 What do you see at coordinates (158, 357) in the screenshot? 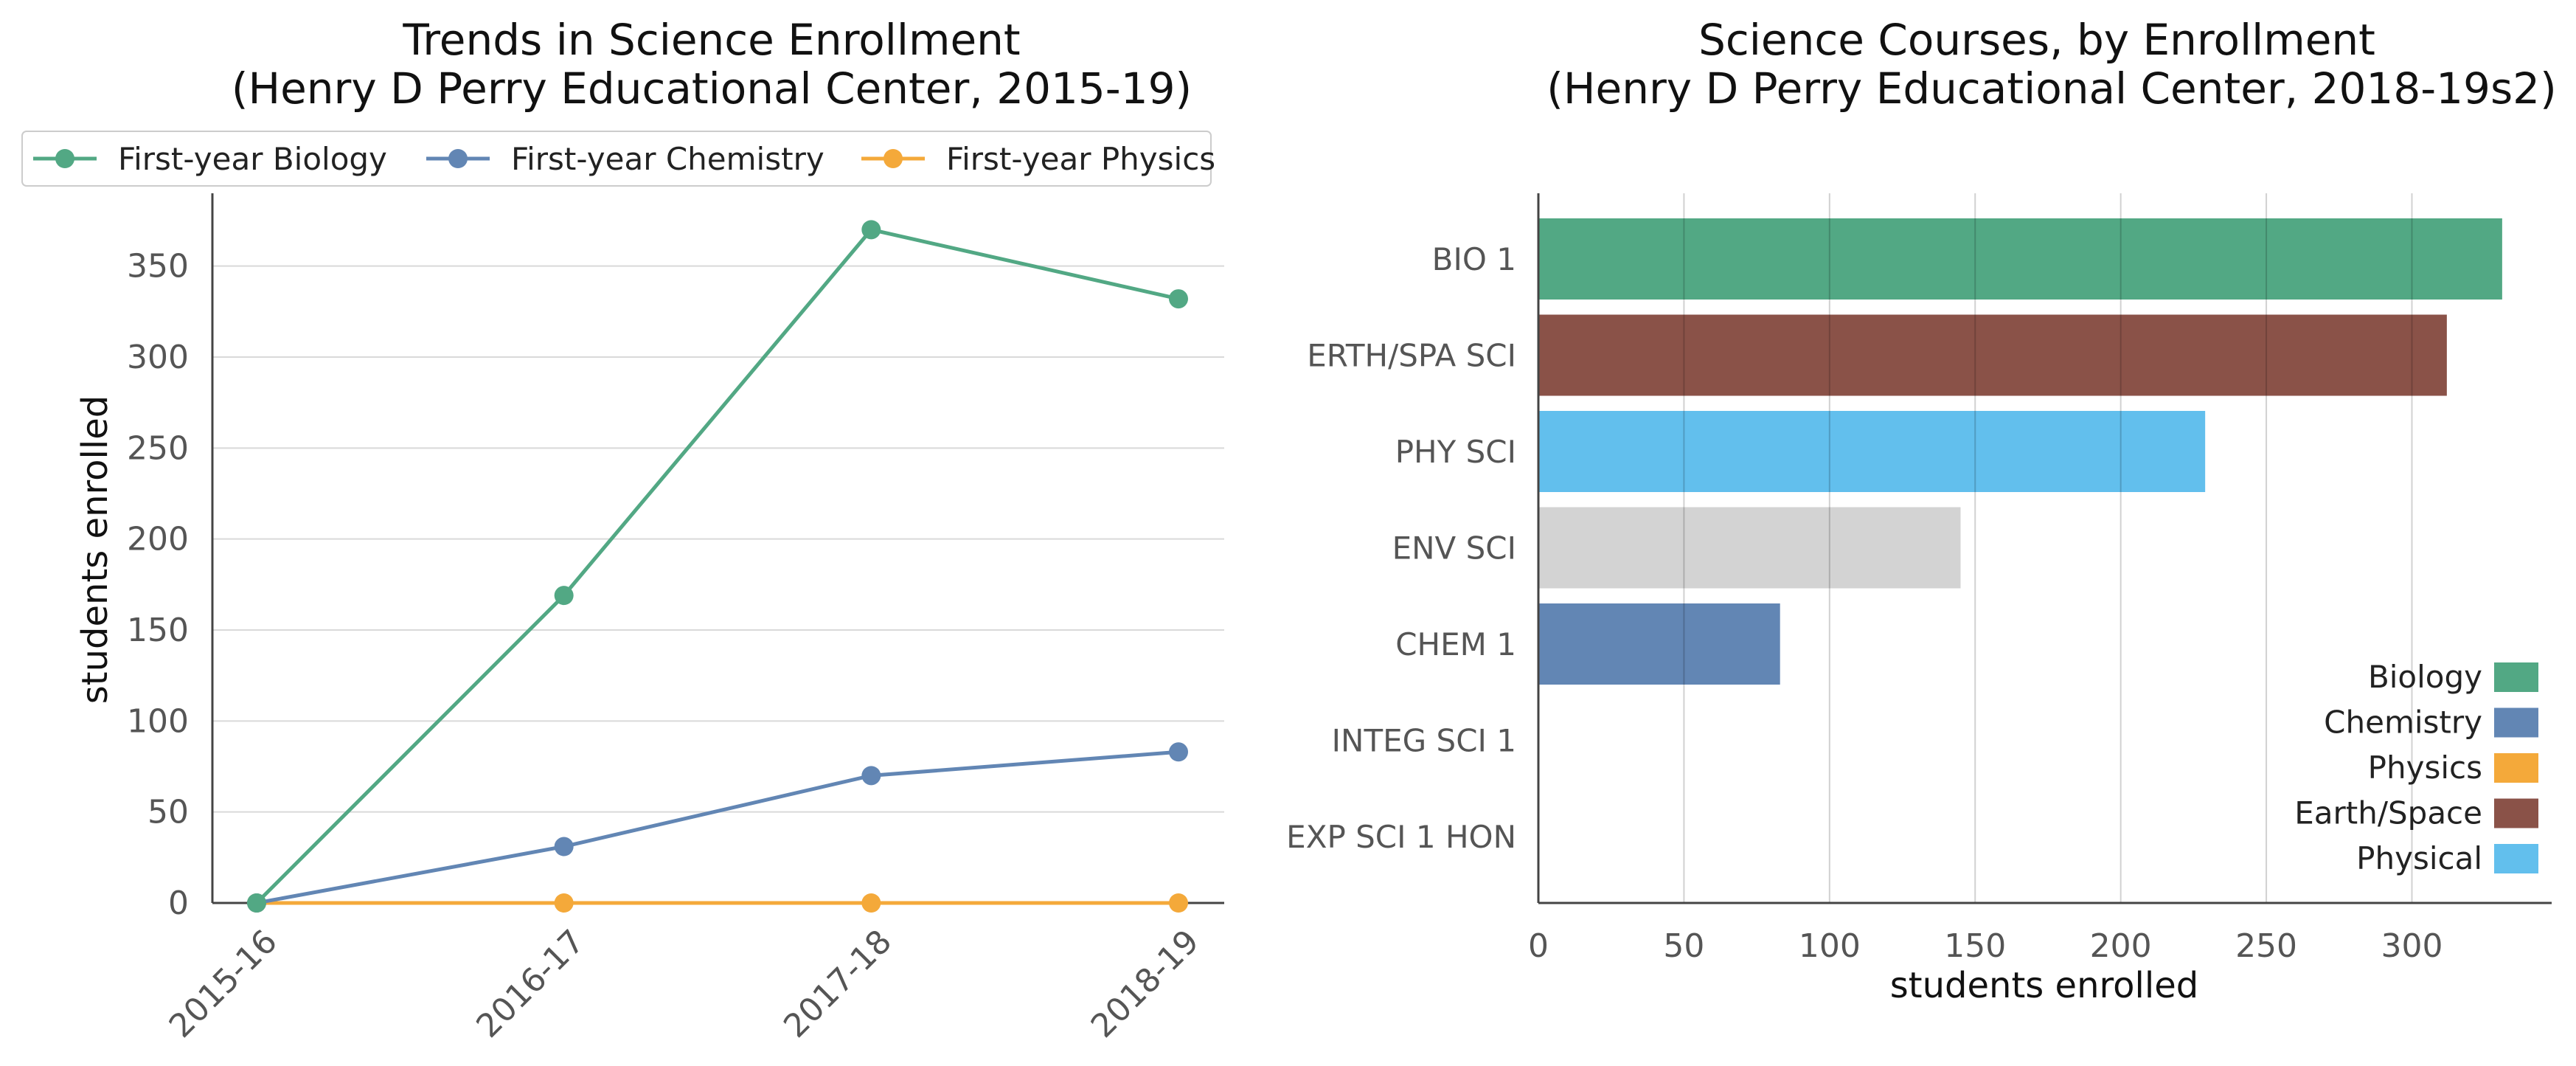
I see `line-chart-y-tick-label: 300` at bounding box center [158, 357].